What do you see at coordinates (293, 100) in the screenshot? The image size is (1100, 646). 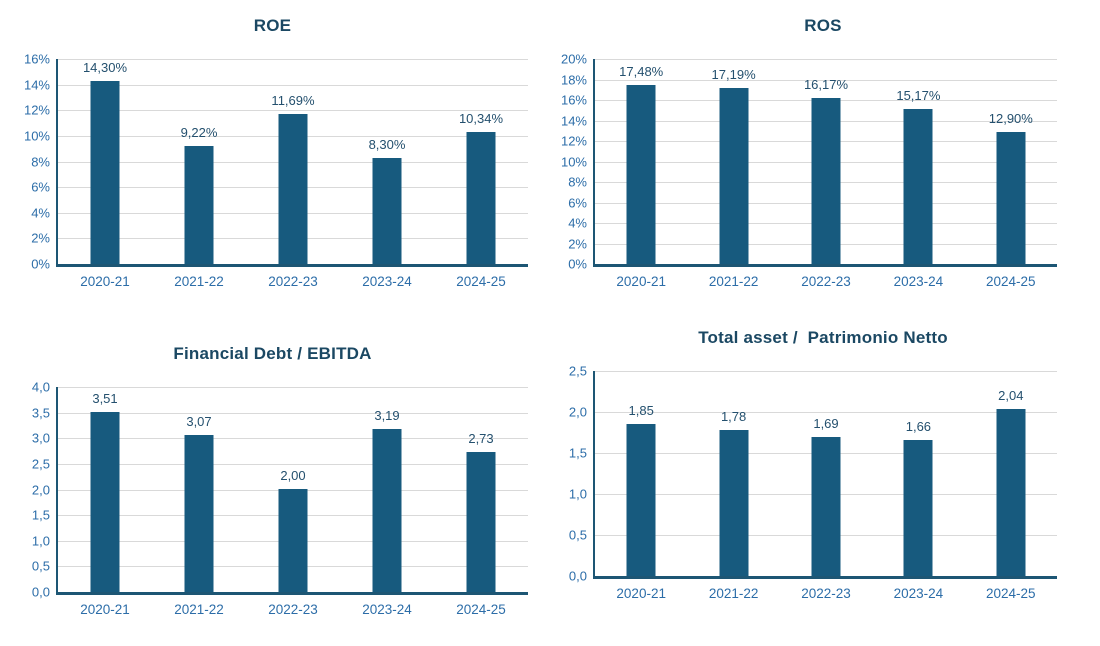 I see `bar-value-label: 11,69%` at bounding box center [293, 100].